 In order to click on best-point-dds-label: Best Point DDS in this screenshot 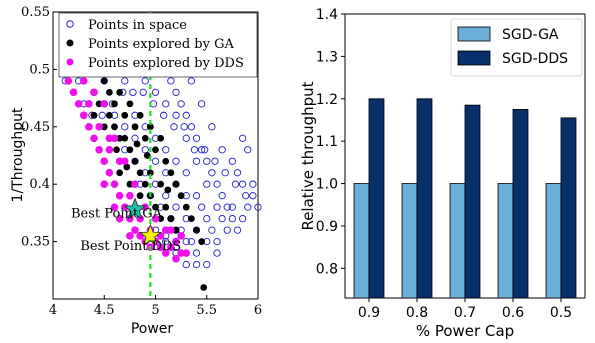, I will do `click(130, 246)`.